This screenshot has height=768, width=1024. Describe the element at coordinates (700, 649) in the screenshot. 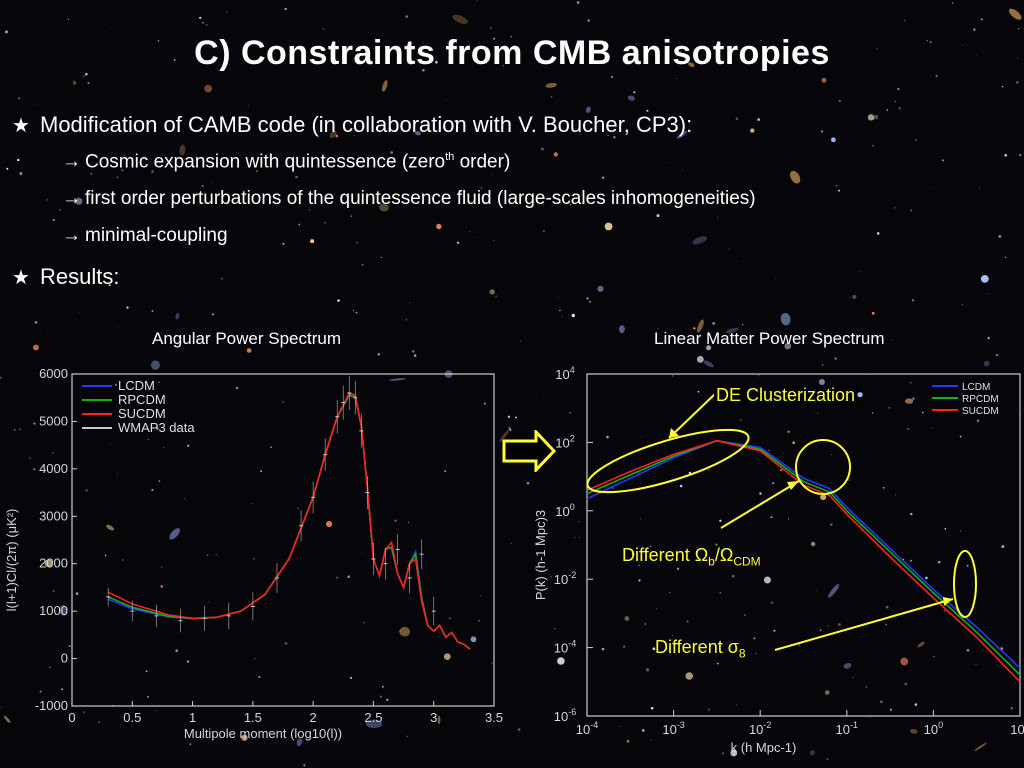

I see `different-sigma-label: Different σ8` at that location.